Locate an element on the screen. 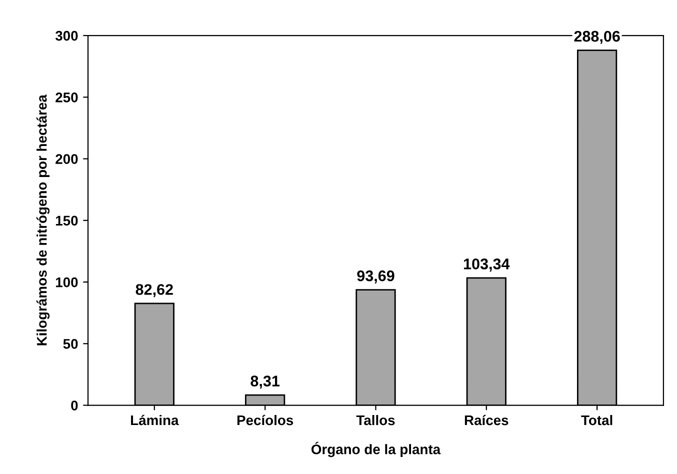 The width and height of the screenshot is (677, 474). y-tick-label: 100 is located at coordinates (67, 282).